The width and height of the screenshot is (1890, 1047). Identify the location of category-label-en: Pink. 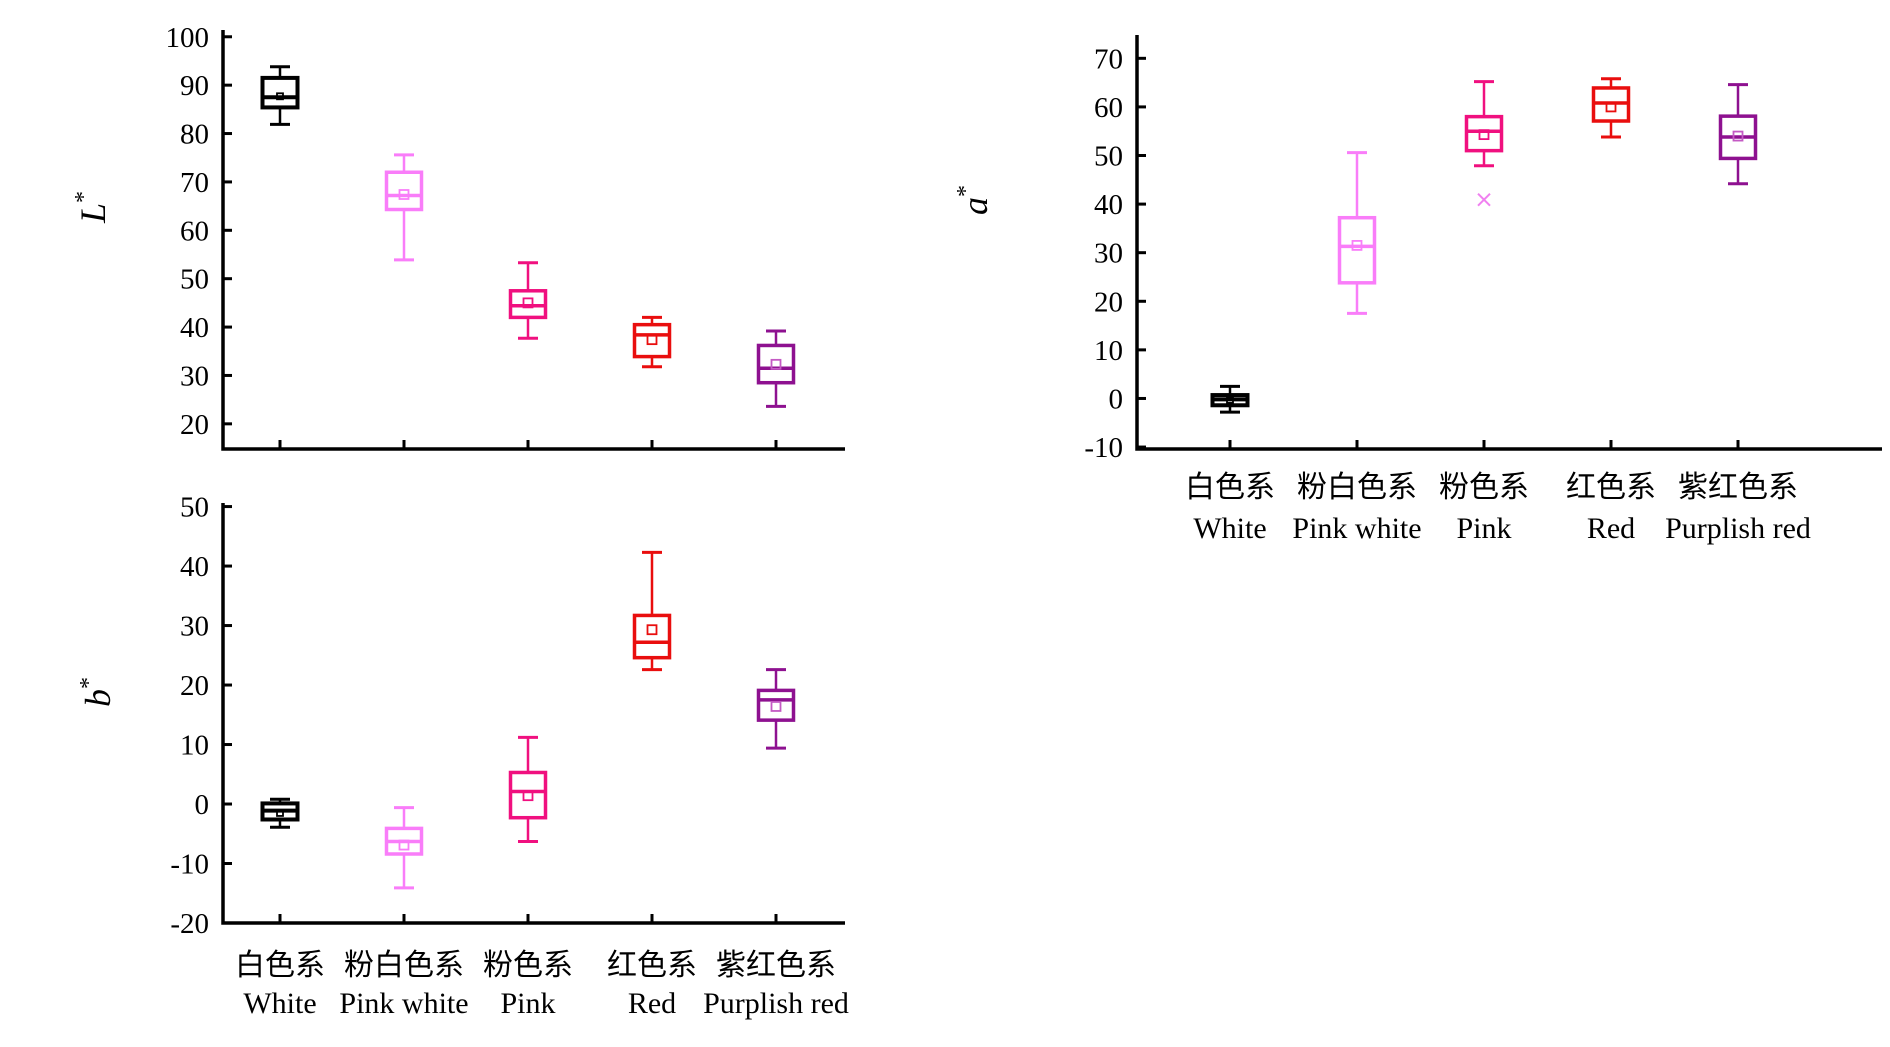
(1483, 528).